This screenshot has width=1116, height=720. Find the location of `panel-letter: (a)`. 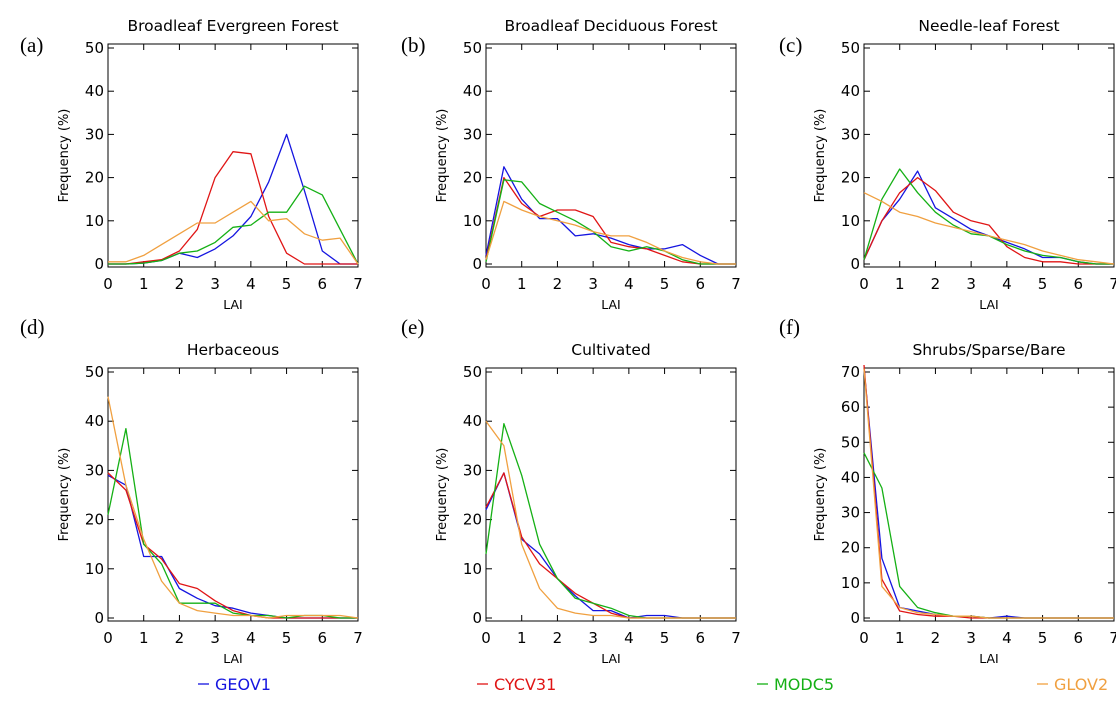

panel-letter: (a) is located at coordinates (31, 45).